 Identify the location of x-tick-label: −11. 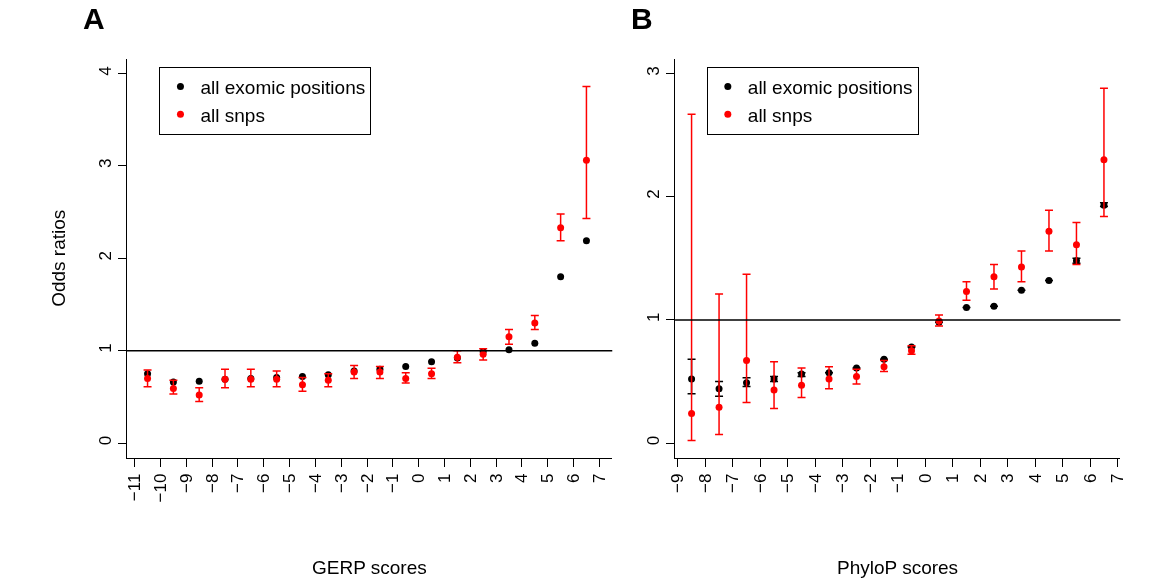
(135, 487).